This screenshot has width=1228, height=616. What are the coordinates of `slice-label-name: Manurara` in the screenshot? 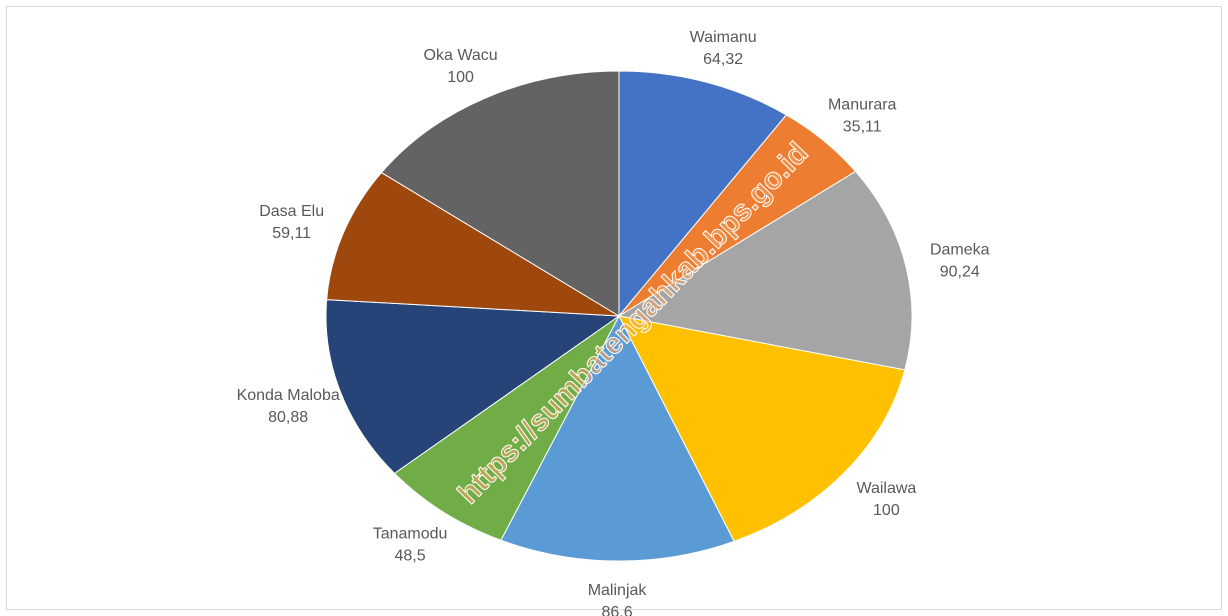 It's located at (862, 105).